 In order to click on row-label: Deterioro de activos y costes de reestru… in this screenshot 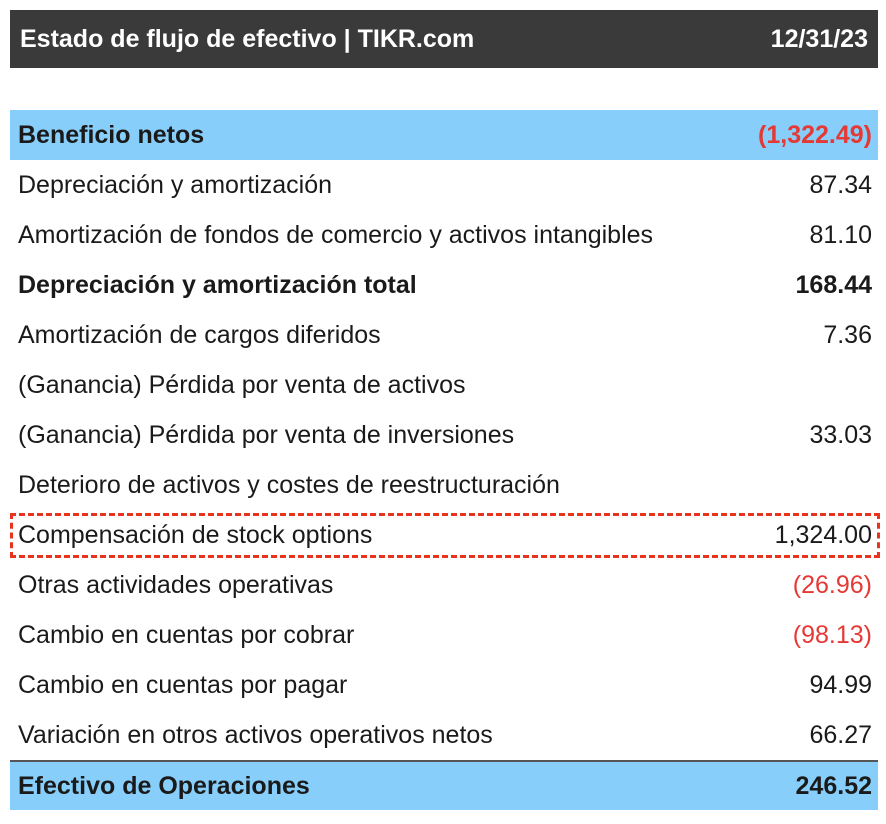, I will do `click(289, 484)`.